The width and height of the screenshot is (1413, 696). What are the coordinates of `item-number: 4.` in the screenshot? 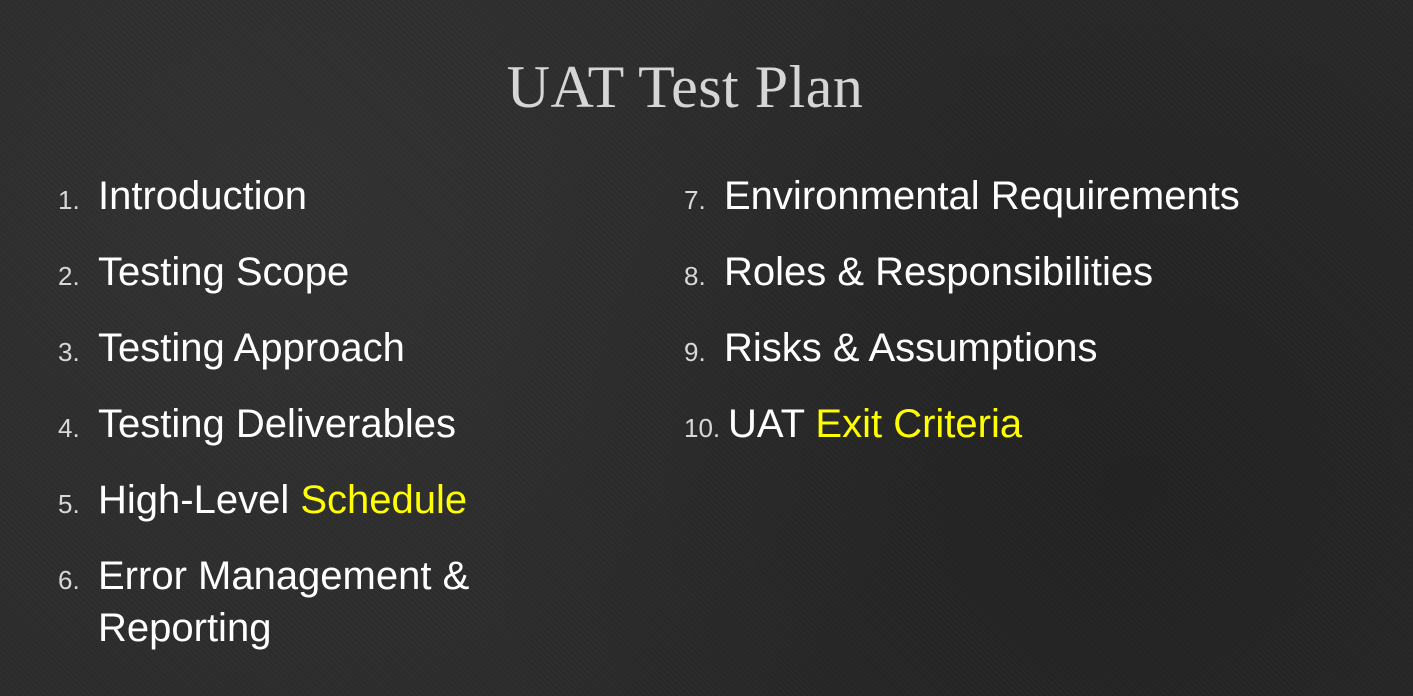 It's located at (69, 428).